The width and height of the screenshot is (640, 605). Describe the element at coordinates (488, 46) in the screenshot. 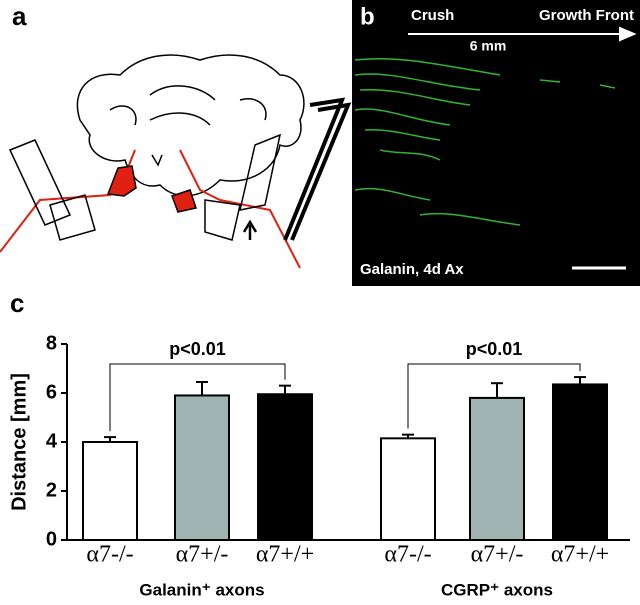

I see `distance-label: 6 mm` at that location.